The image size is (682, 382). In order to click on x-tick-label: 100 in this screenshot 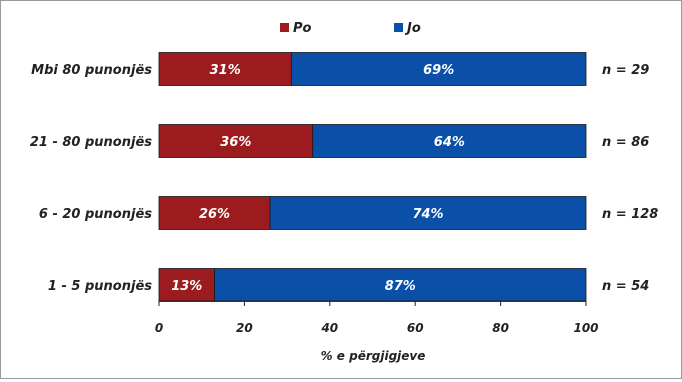, I will do `click(585, 328)`.